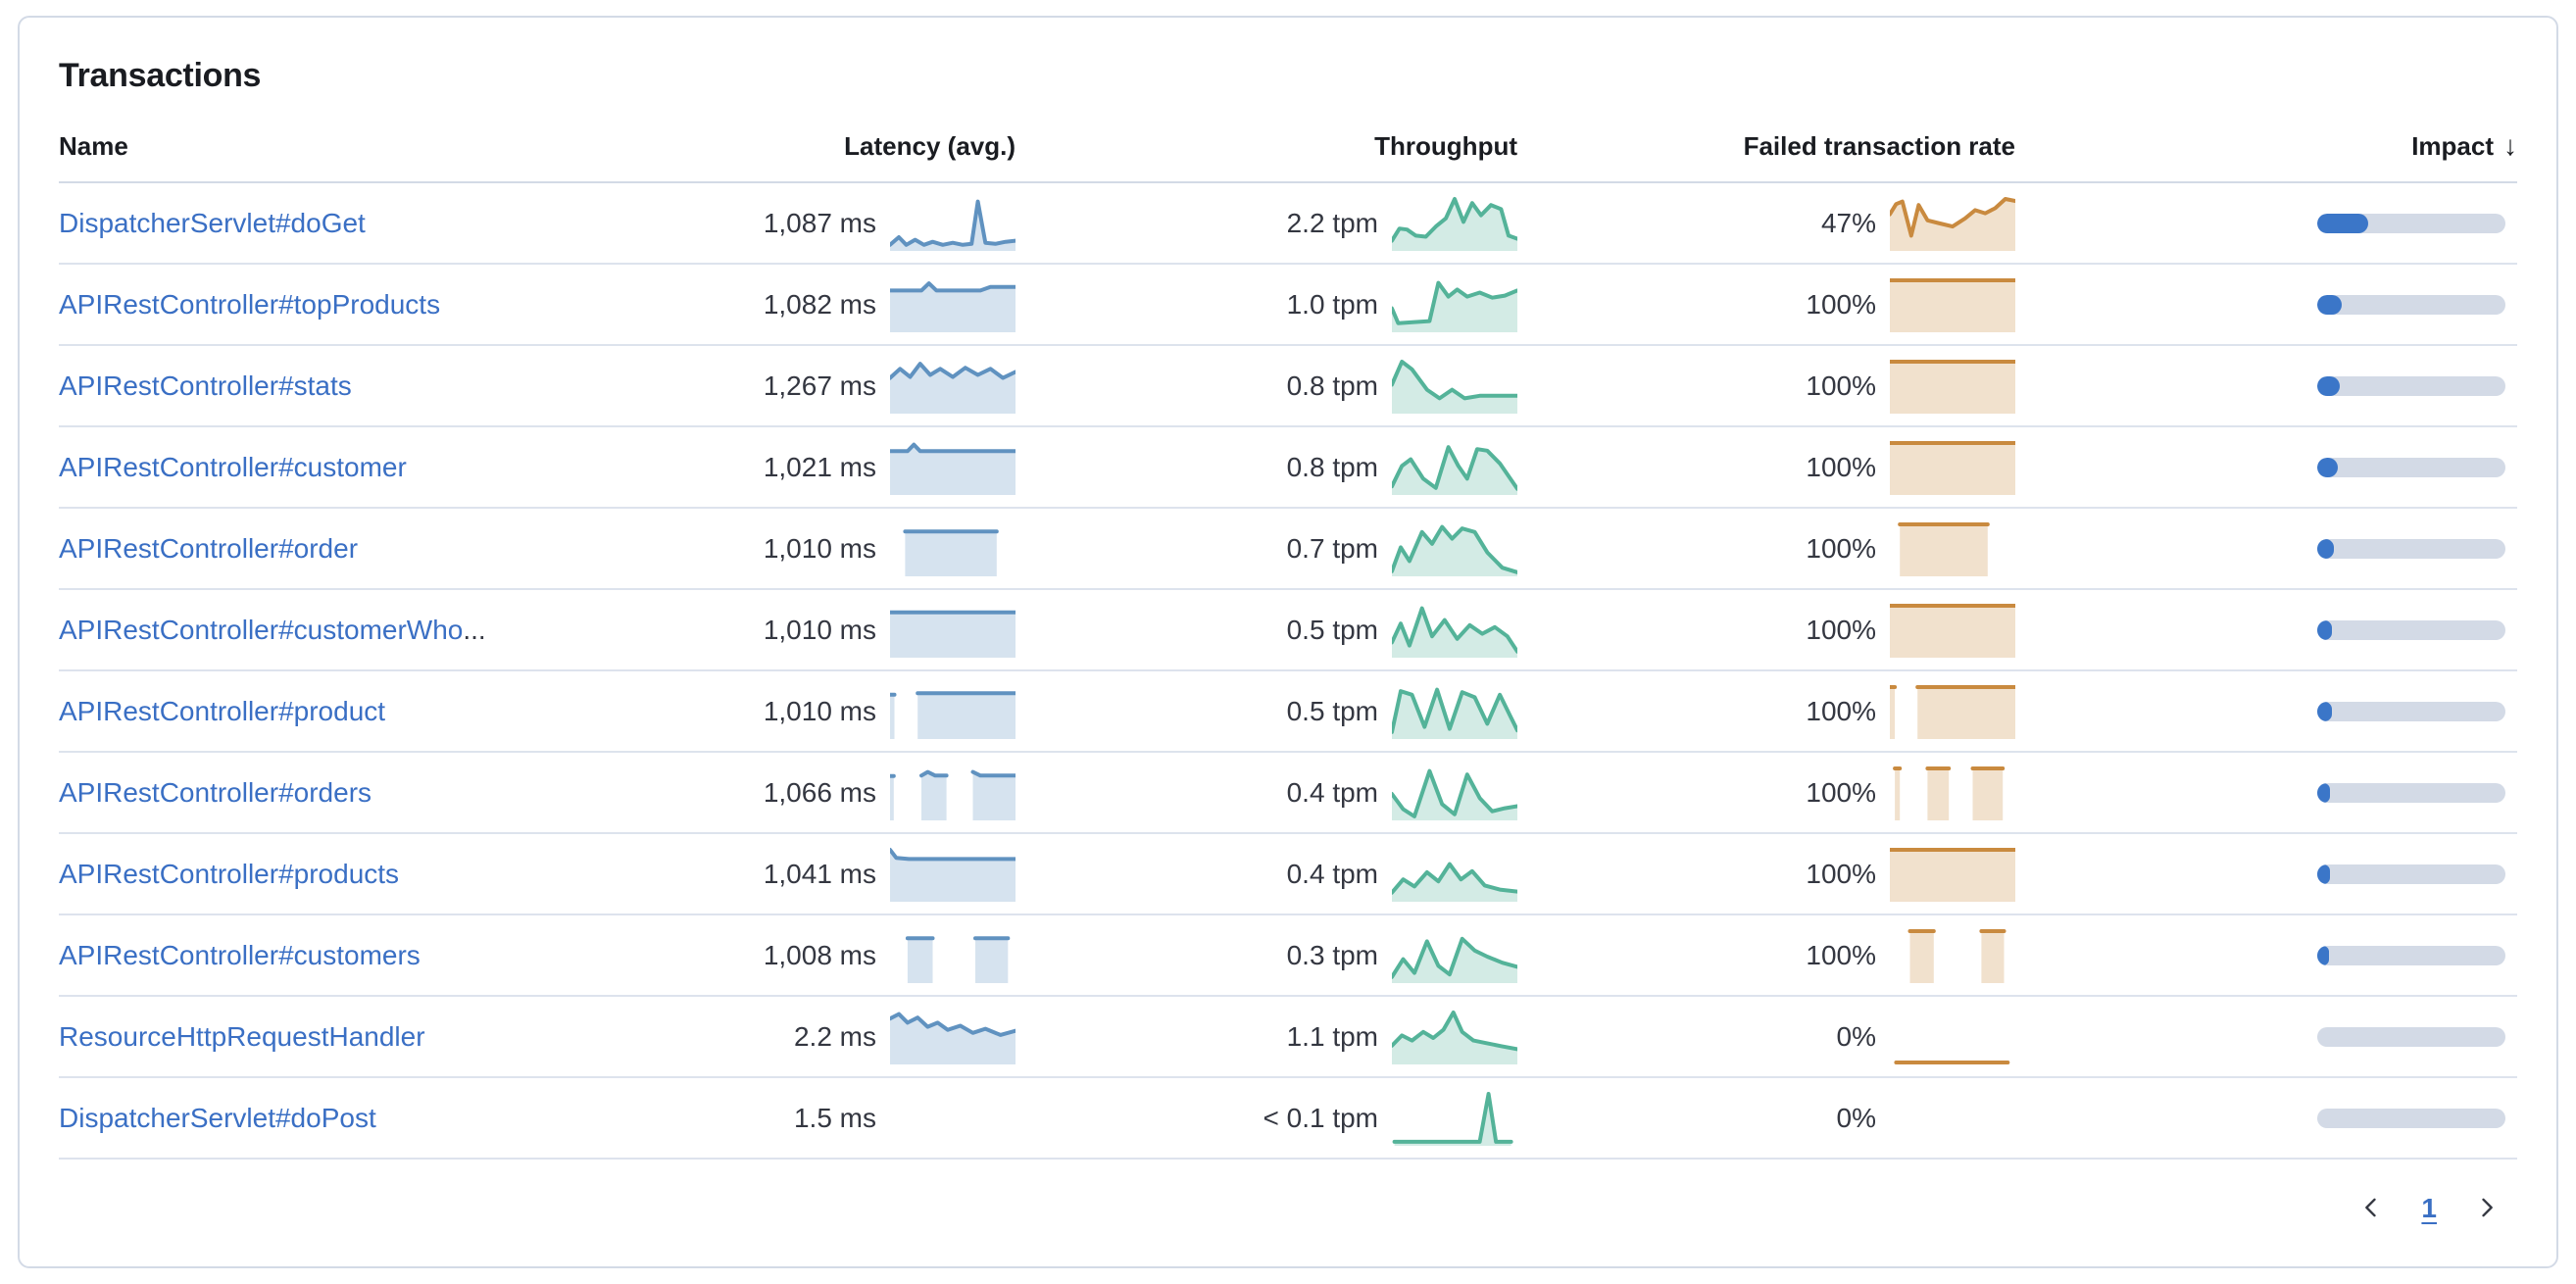  I want to click on transaction-link: DispatcherServlet#doGet, so click(212, 222).